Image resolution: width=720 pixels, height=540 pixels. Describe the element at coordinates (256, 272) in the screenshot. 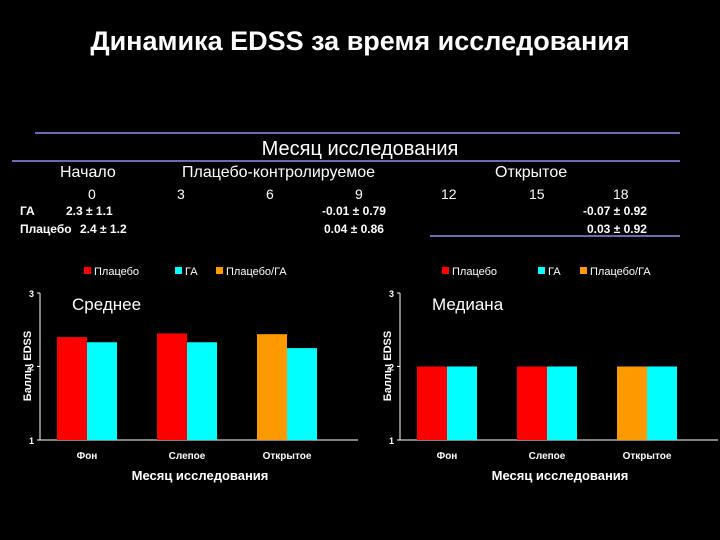

I see `c0-legend-label-2: Плацебо/ГА` at that location.